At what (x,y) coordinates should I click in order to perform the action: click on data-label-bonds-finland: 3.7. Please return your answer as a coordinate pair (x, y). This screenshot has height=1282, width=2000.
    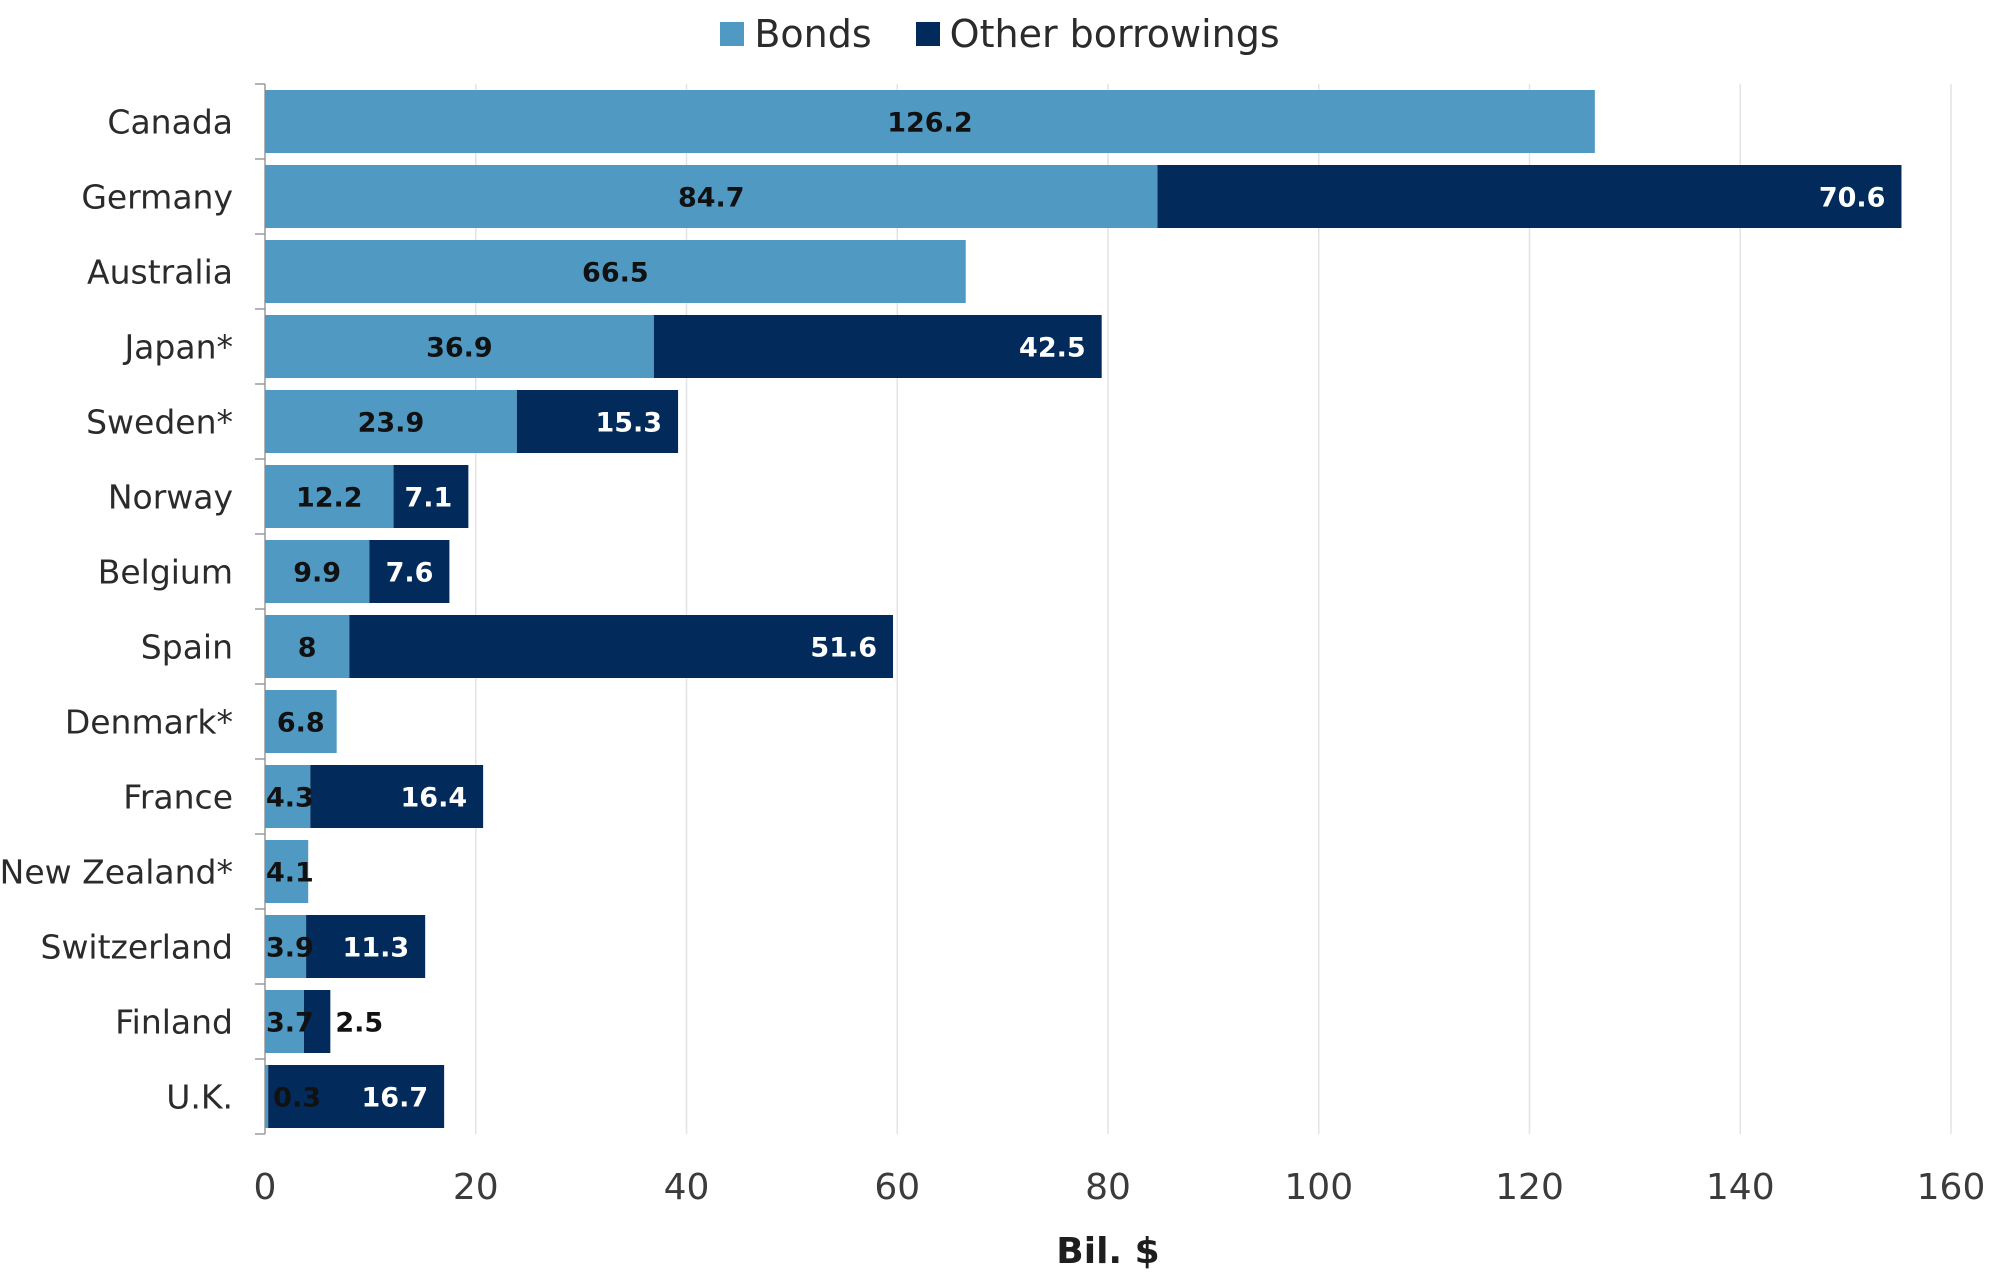
    Looking at the image, I should click on (290, 1023).